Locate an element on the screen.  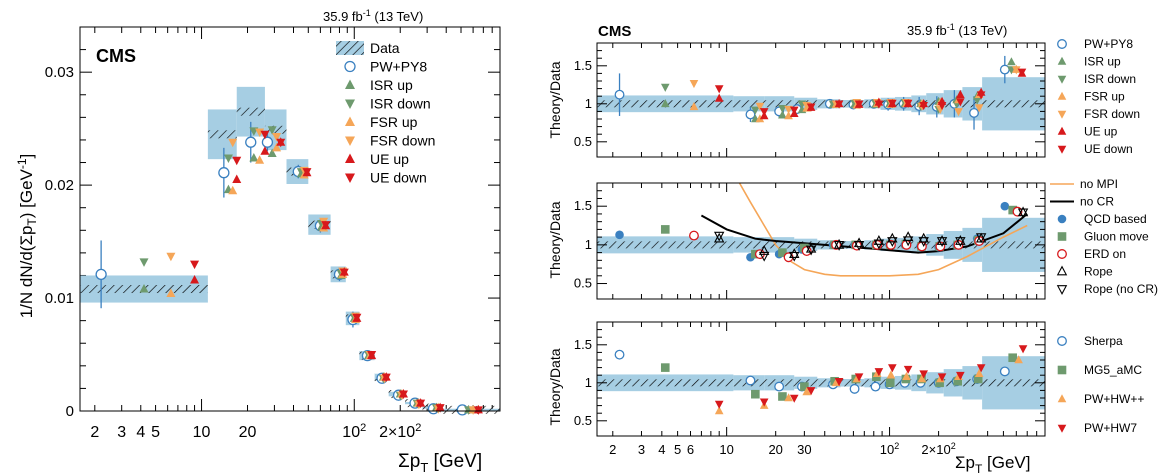
ratio-y-tick-label: 0.5 is located at coordinates (583, 283).